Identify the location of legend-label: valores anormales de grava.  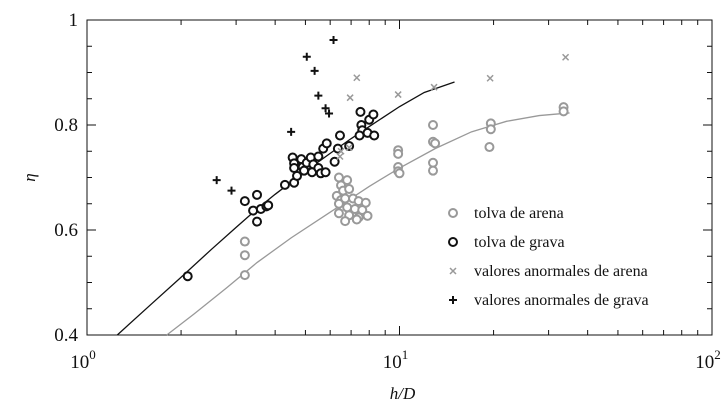
(561, 300).